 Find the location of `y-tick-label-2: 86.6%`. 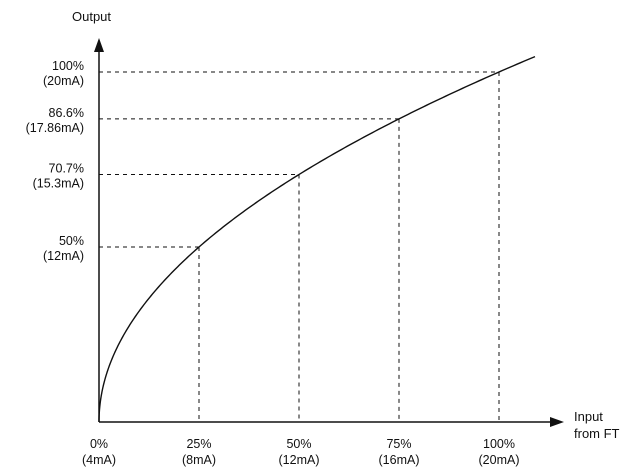

y-tick-label-2: 86.6% is located at coordinates (66, 113).